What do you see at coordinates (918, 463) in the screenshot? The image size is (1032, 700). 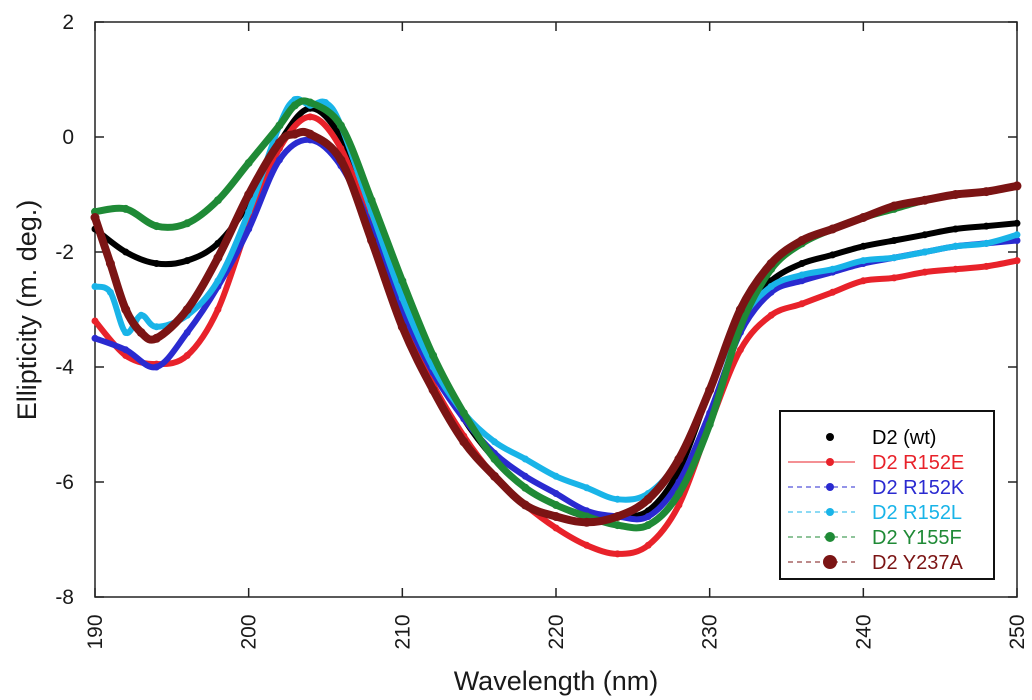 I see `legend-label: D2 R152E` at bounding box center [918, 463].